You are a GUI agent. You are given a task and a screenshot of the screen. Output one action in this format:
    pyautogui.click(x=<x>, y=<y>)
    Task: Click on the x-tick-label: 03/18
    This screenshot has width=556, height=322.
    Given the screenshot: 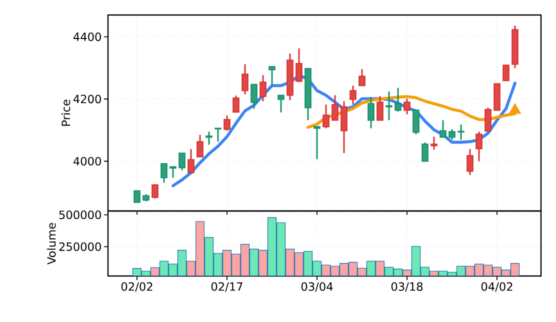 What is the action you would take?
    pyautogui.click(x=407, y=287)
    